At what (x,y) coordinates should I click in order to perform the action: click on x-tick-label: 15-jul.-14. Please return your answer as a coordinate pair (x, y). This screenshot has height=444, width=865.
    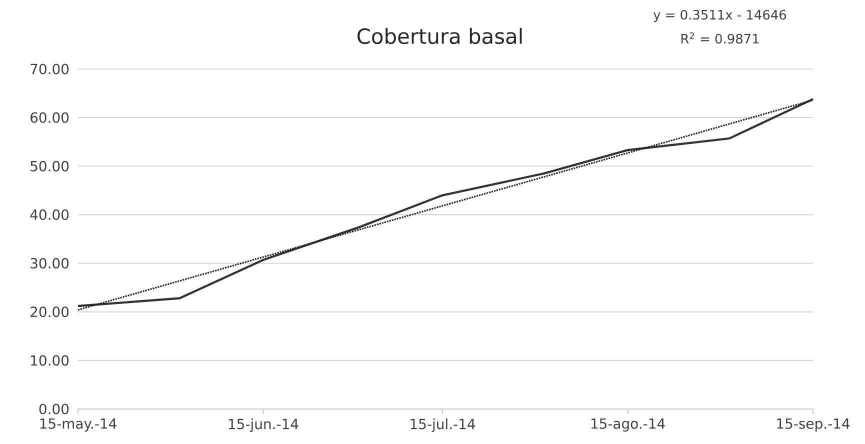
    Looking at the image, I should click on (443, 425).